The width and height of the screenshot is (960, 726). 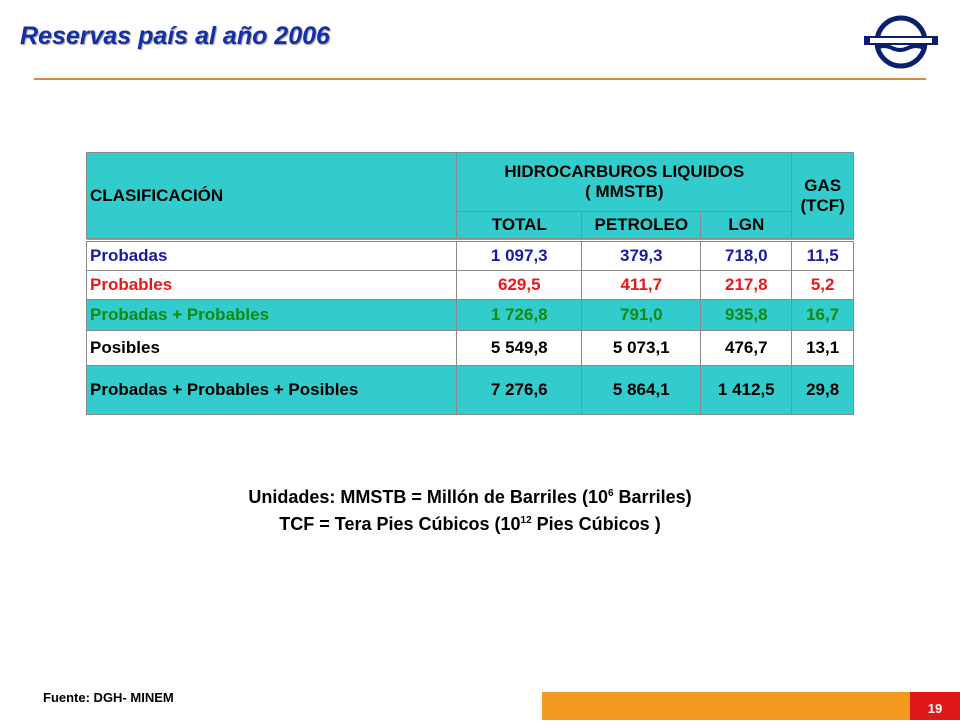 I want to click on cell-gas: 13,1, so click(x=822, y=348).